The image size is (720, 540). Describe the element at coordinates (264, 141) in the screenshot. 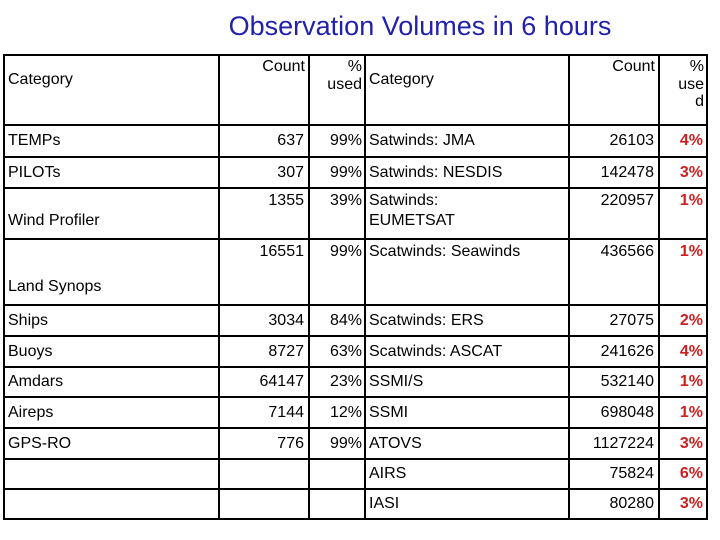

I see `cell-count-left: 637` at that location.